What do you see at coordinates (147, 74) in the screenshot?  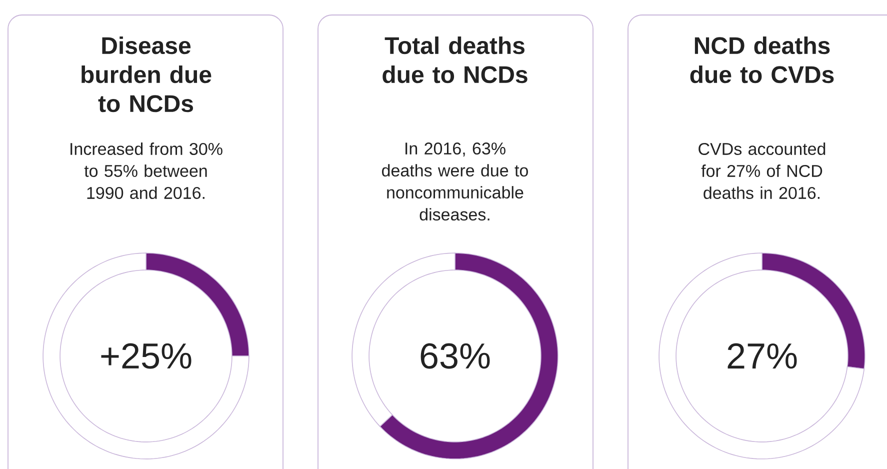 I see `chart-title: Disease burden due to NCDs` at bounding box center [147, 74].